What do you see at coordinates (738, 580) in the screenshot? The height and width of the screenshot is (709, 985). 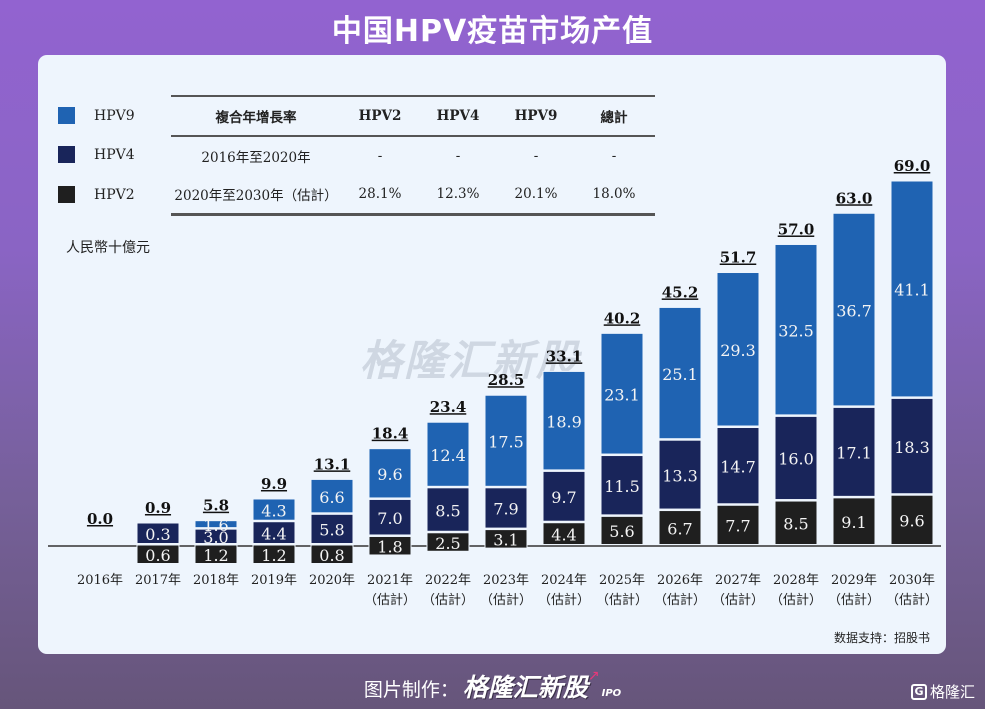 I see `x-tick-label: 2027年` at bounding box center [738, 580].